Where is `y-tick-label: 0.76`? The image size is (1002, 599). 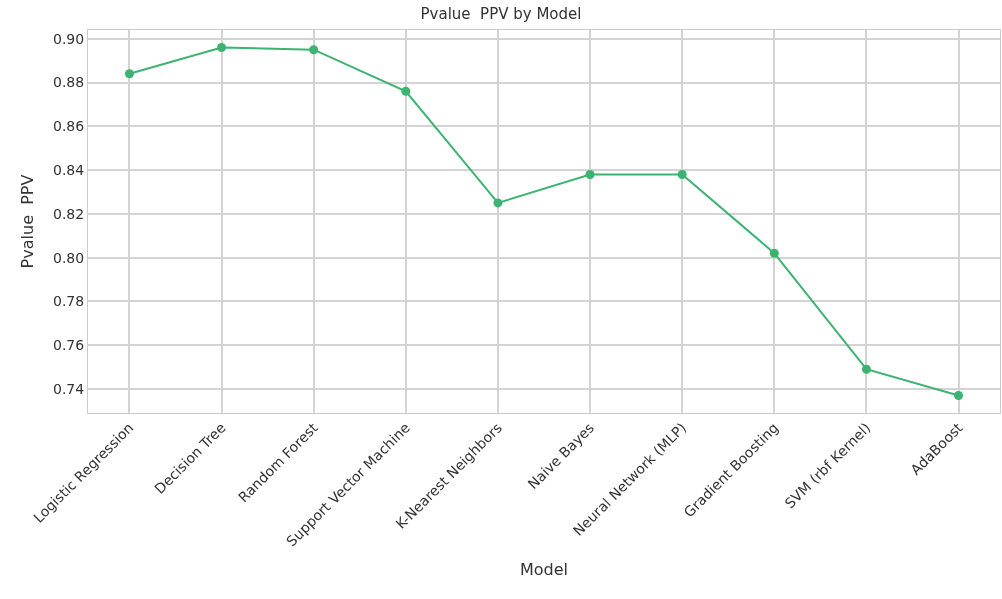 y-tick-label: 0.76 is located at coordinates (69, 345).